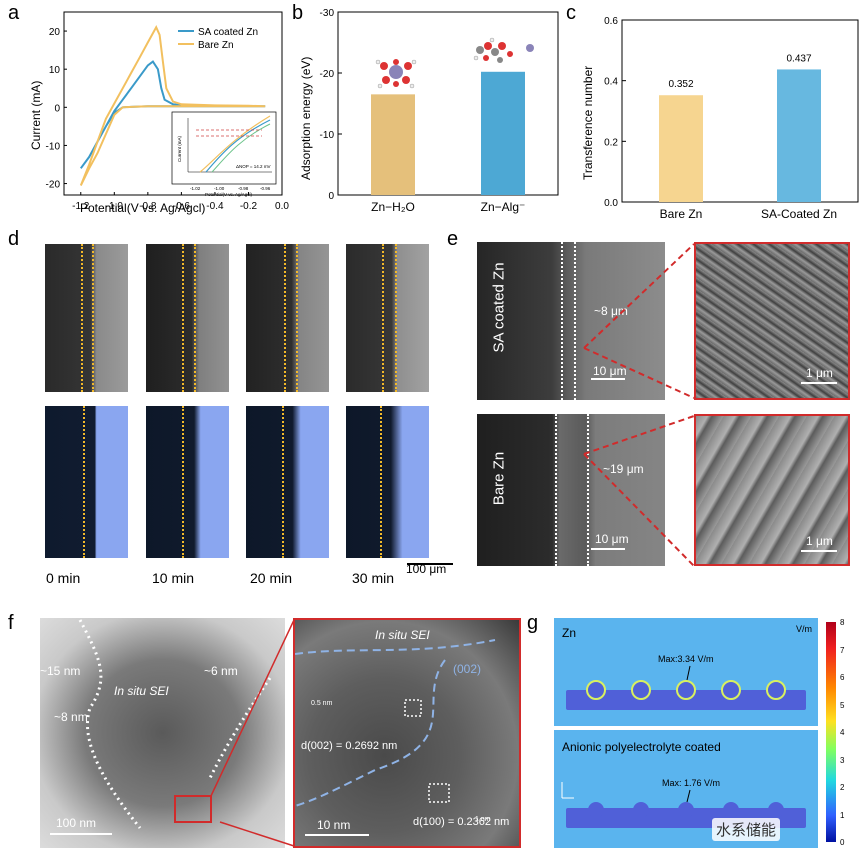  Describe the element at coordinates (461, 822) in the screenshot. I see `f-d100: d(100) = 0.2362 nm` at that location.